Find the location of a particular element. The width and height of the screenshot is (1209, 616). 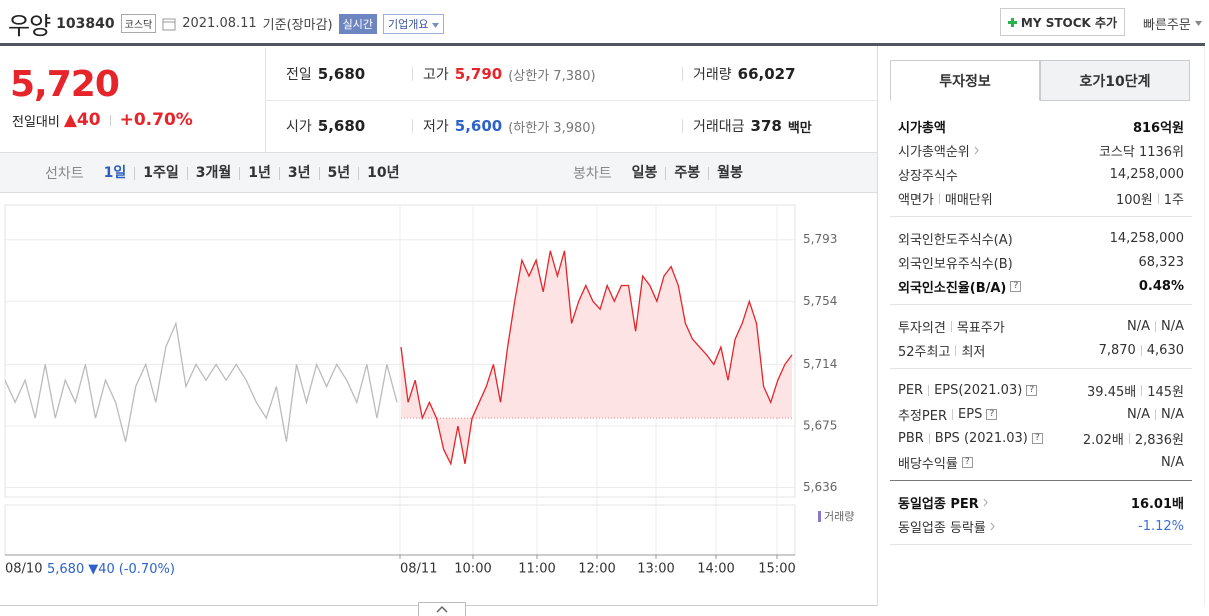

quote-value: 5,600 is located at coordinates (478, 126).